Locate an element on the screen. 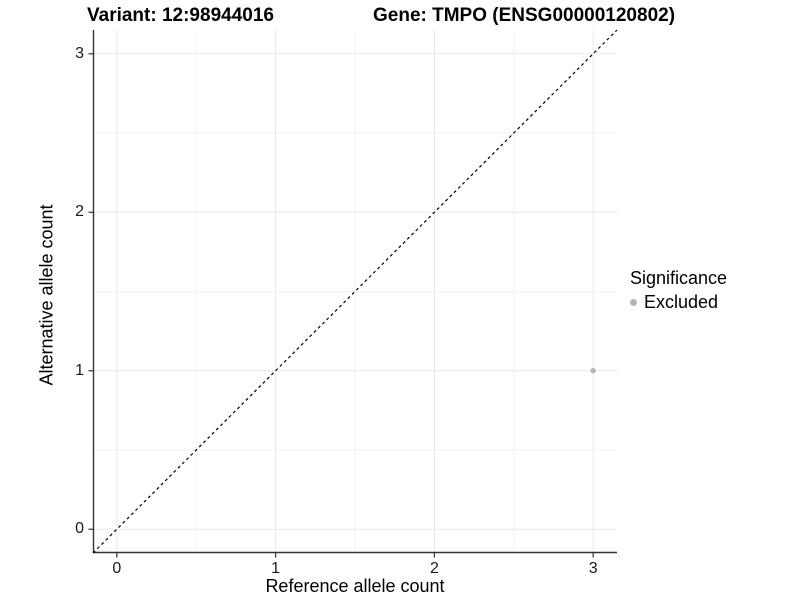 The image size is (800, 600). y-tick-label: 3 is located at coordinates (79, 53).